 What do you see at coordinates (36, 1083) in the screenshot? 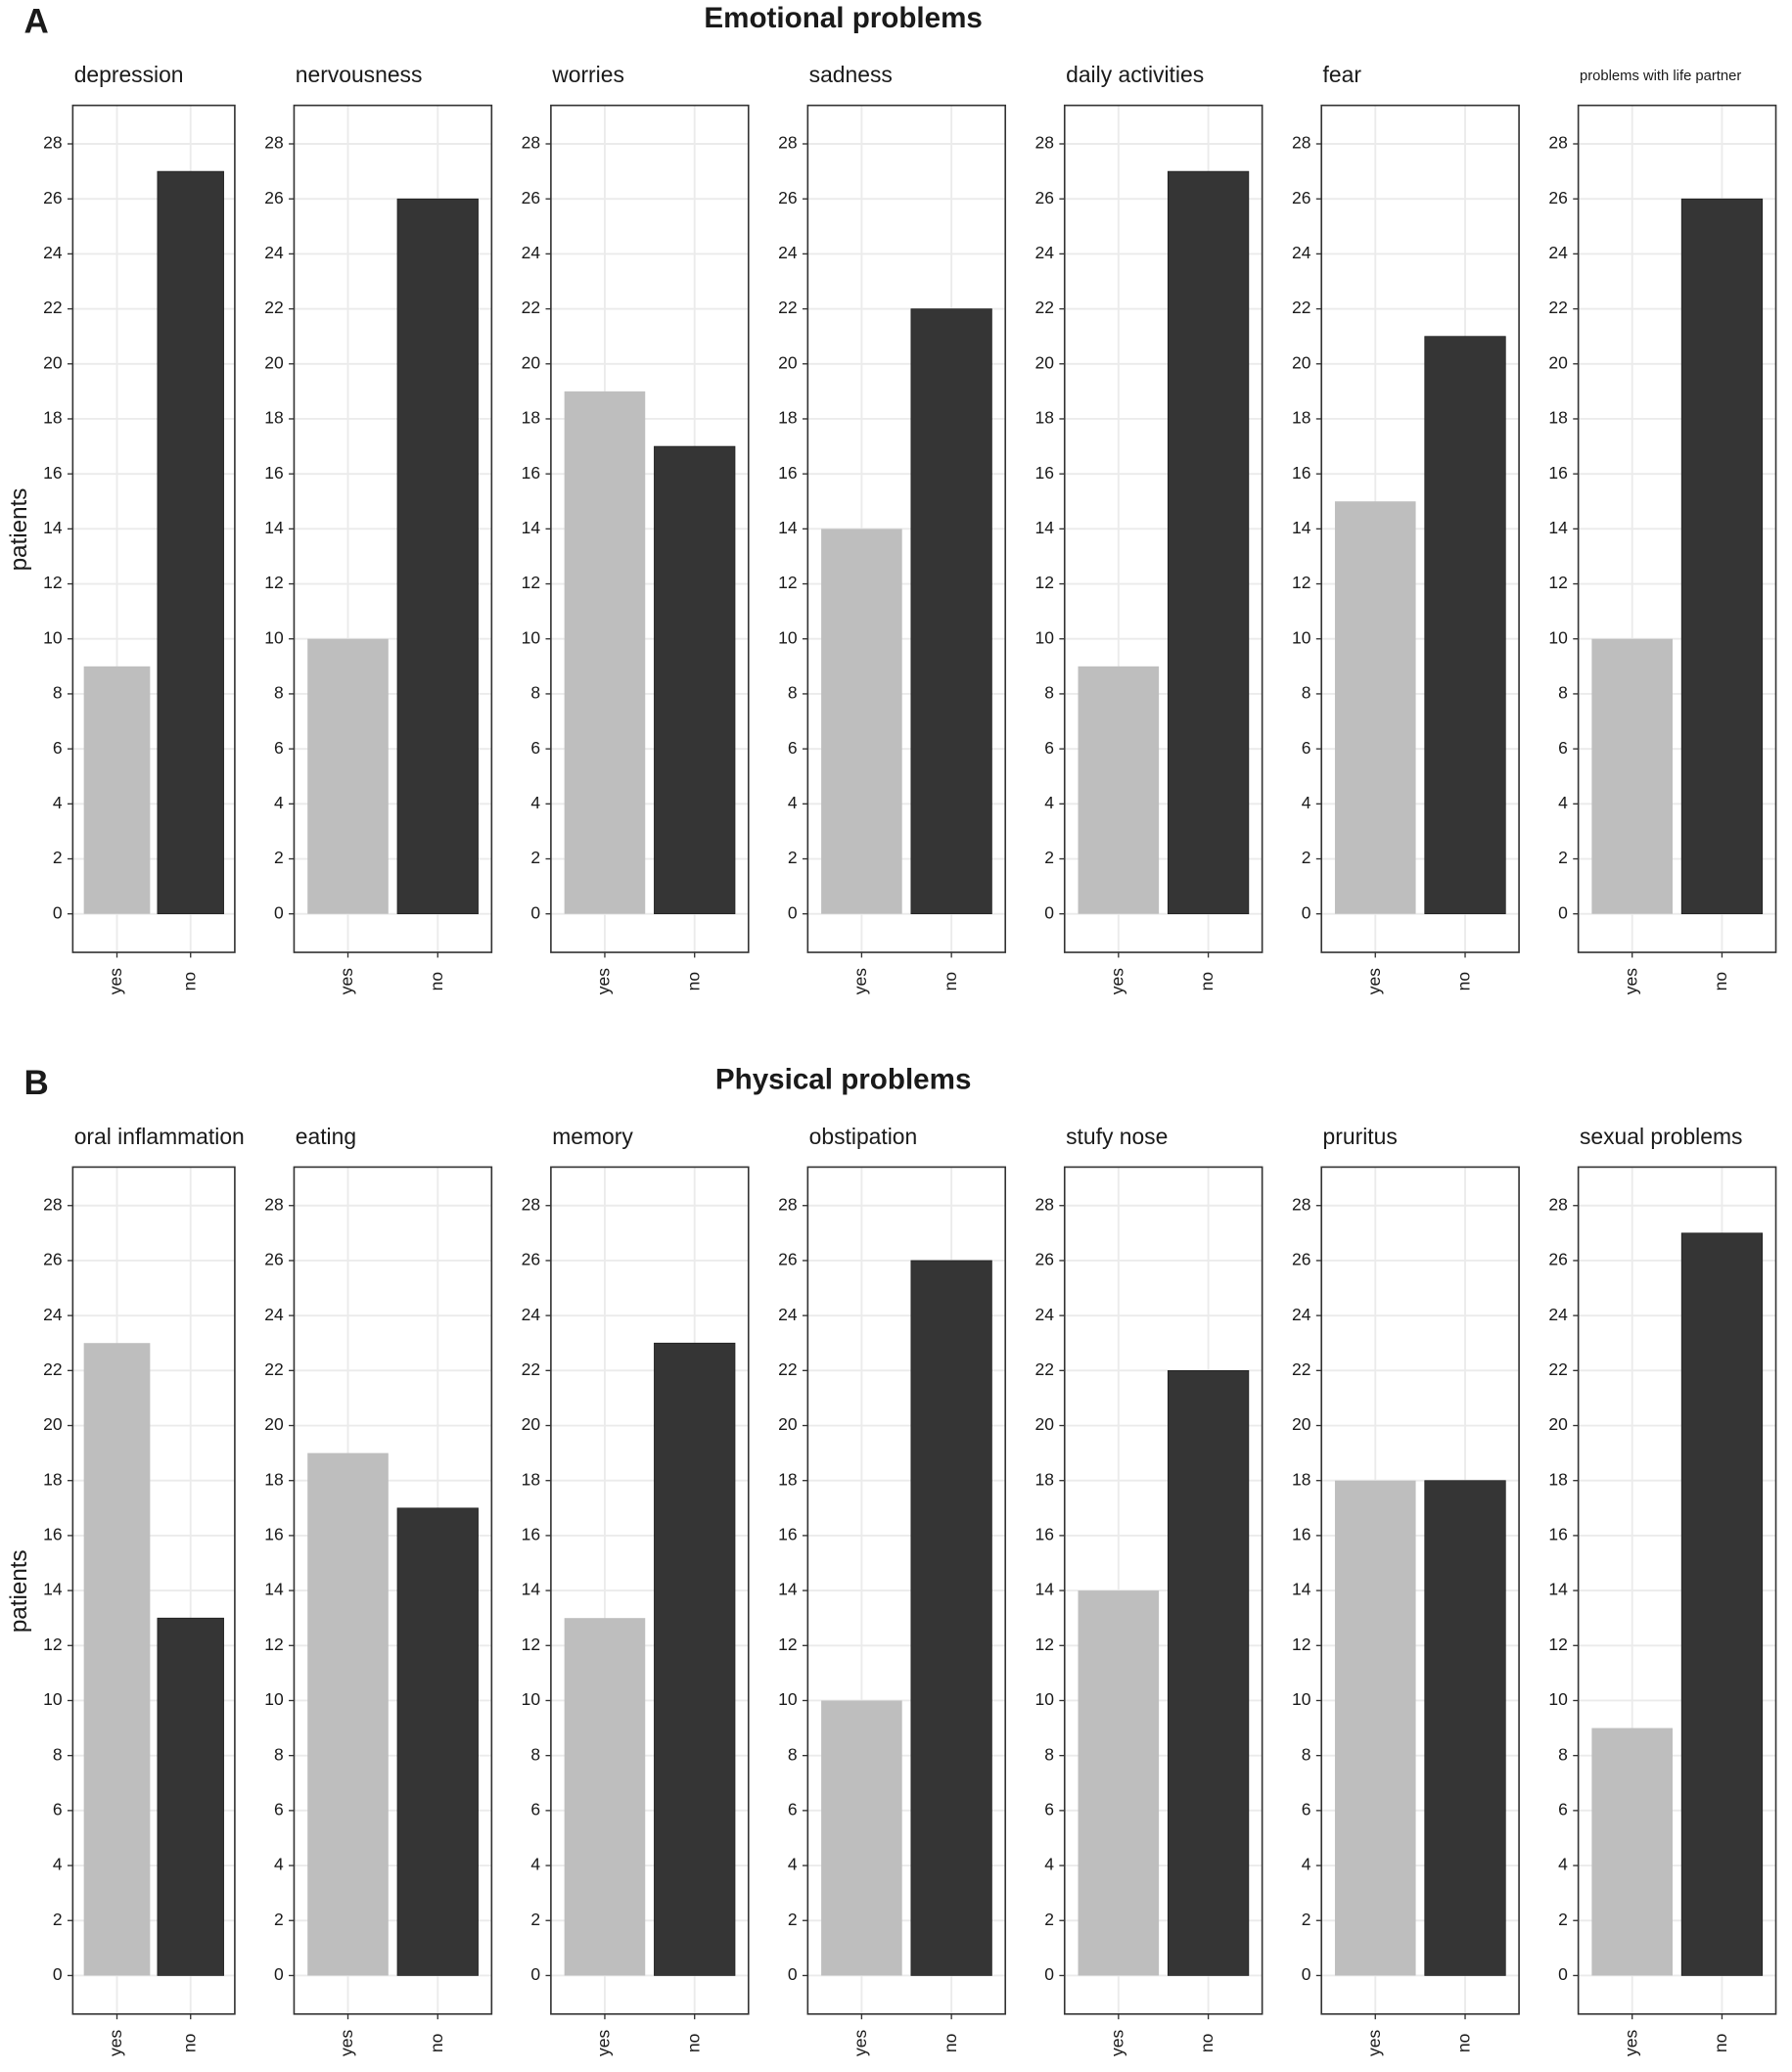
I see `panel-label: B` at bounding box center [36, 1083].